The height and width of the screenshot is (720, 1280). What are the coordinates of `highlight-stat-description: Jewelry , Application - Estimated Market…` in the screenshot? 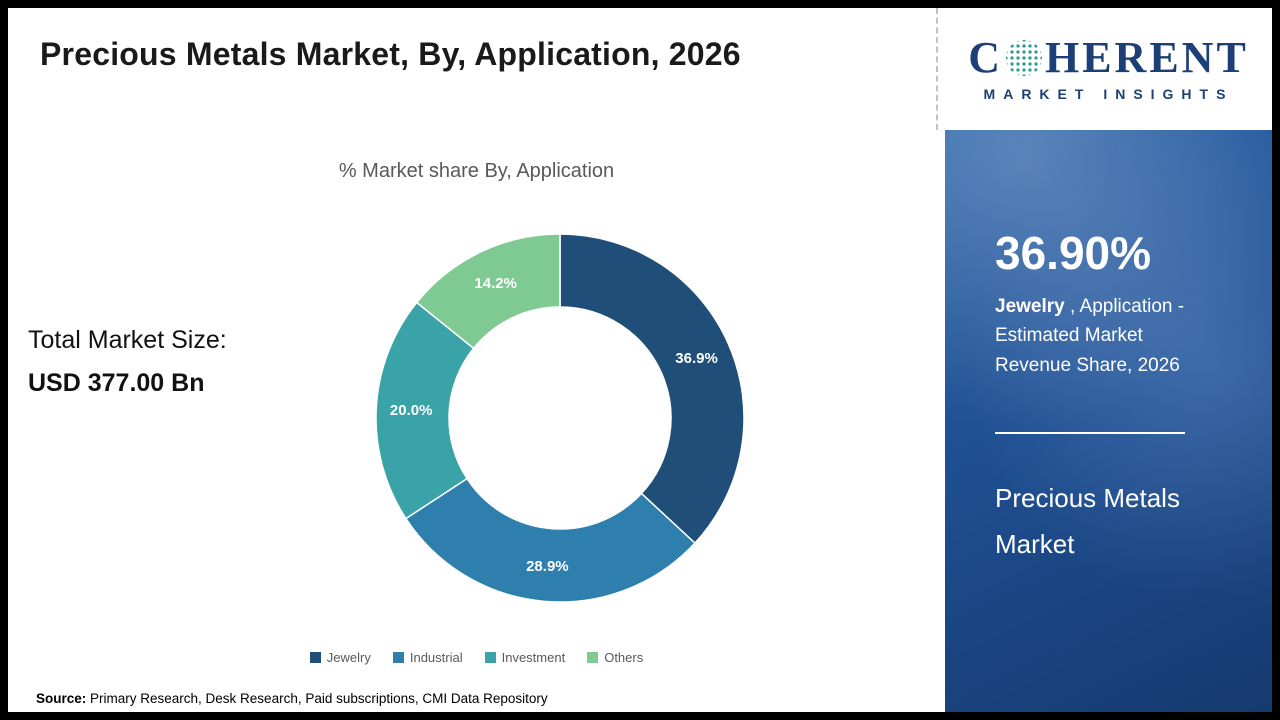 It's located at (1107, 336).